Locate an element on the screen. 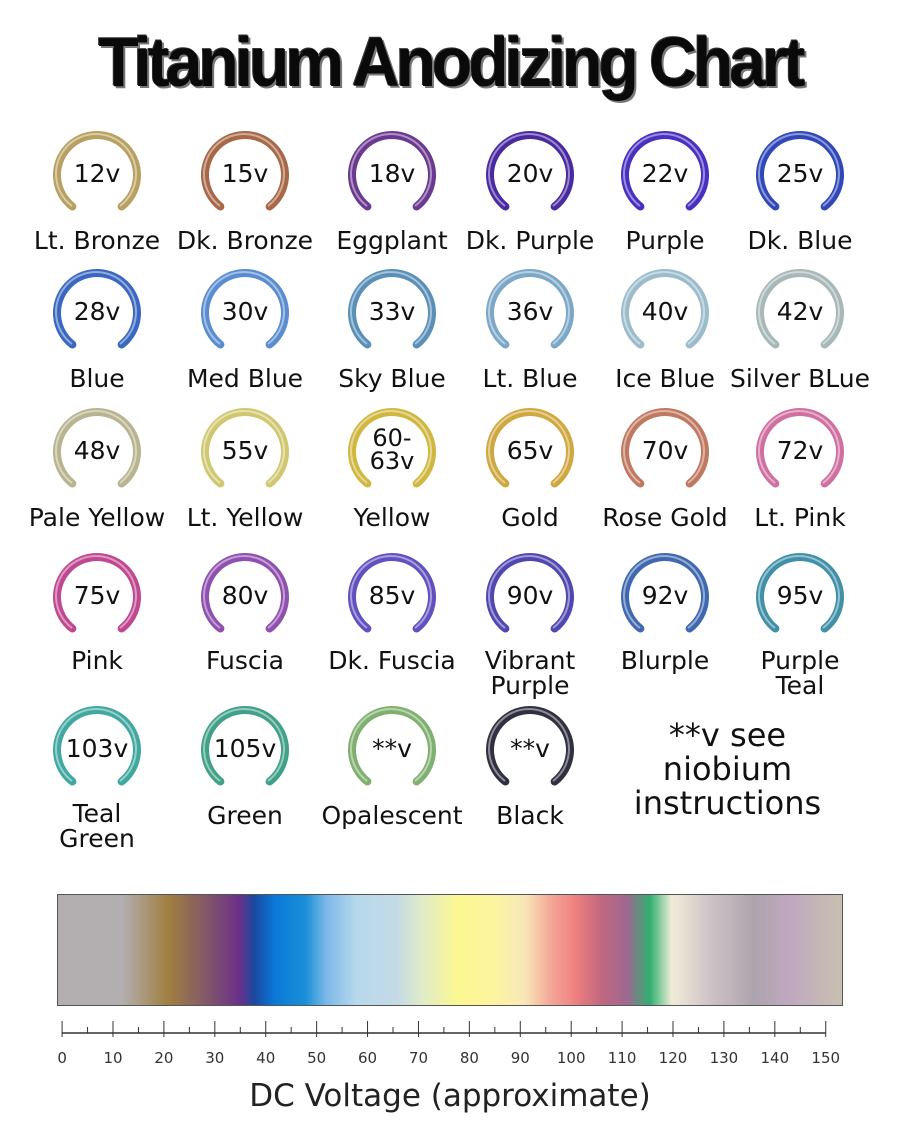 This screenshot has height=1146, width=900. voltage-label: 105v is located at coordinates (245, 748).